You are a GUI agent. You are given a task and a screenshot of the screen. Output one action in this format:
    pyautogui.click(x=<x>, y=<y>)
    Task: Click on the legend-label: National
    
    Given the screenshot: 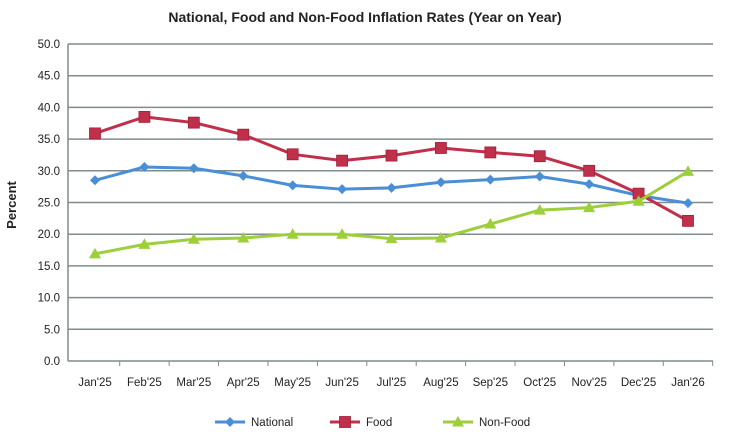 What is the action you would take?
    pyautogui.click(x=272, y=423)
    